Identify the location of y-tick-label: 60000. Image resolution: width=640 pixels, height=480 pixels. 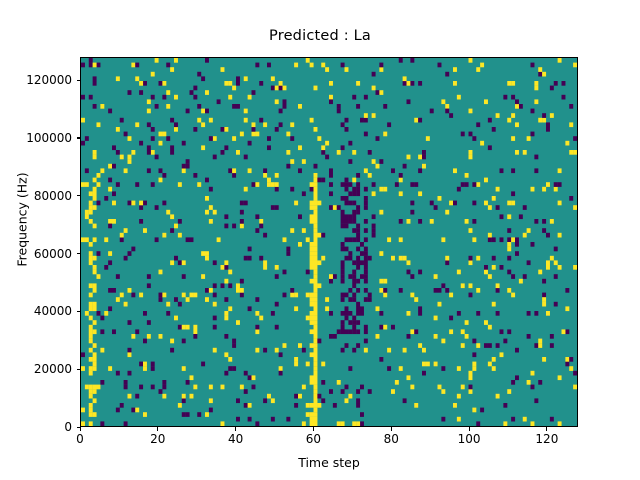
(52, 253).